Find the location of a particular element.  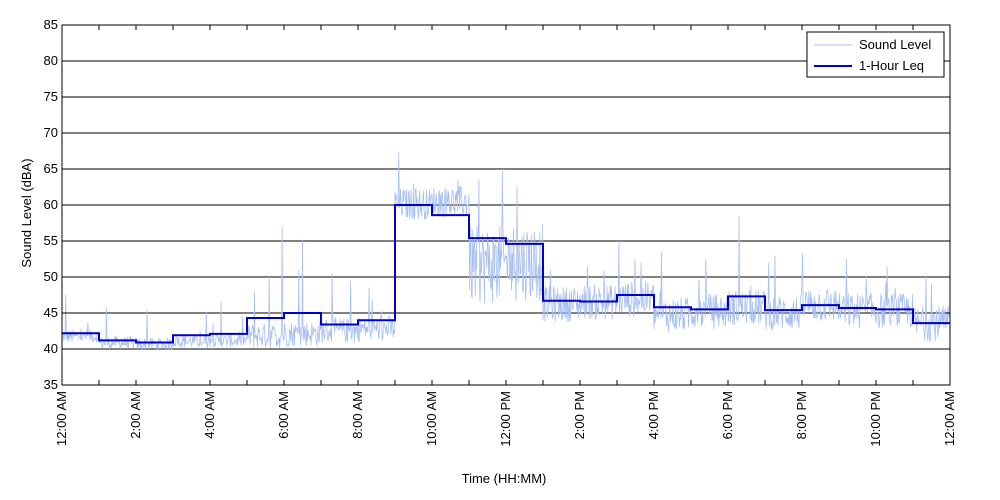

legend-label-1-hour-leq: 1-Hour Leq is located at coordinates (891, 65).